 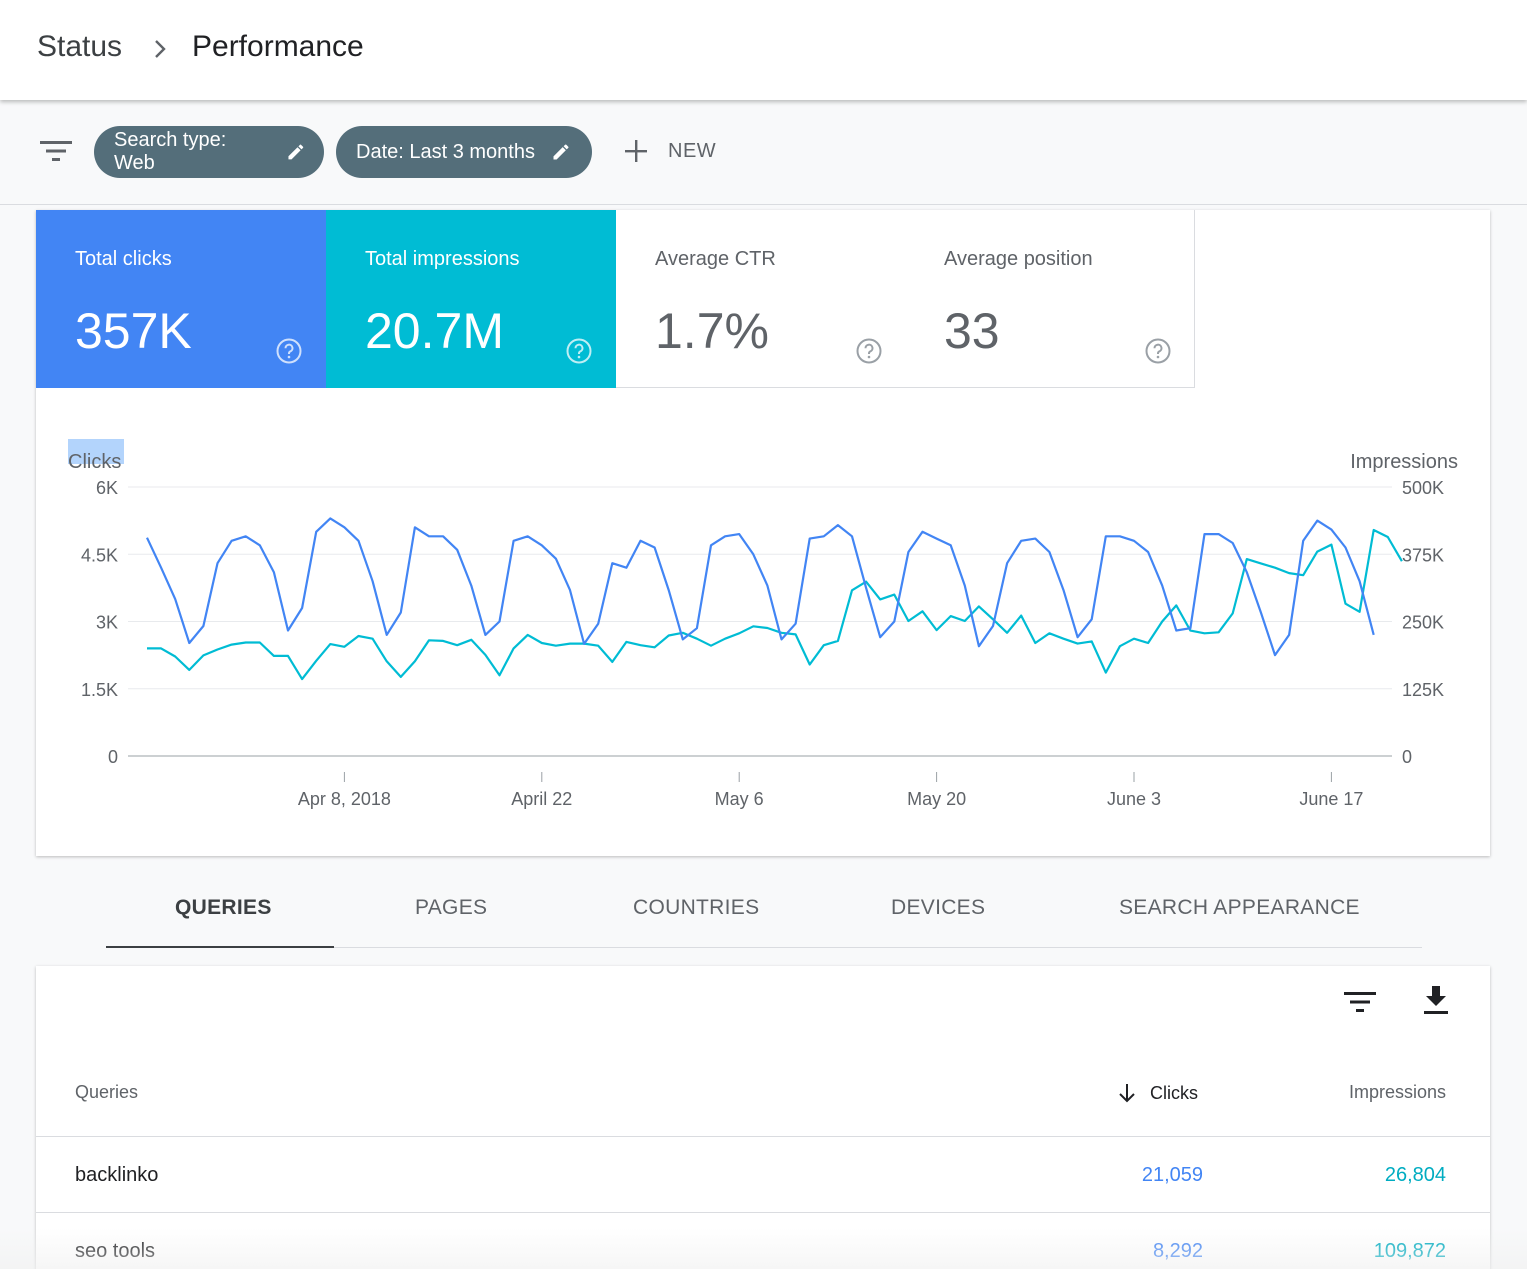 I want to click on tab-queries: QUERIES, so click(x=223, y=907).